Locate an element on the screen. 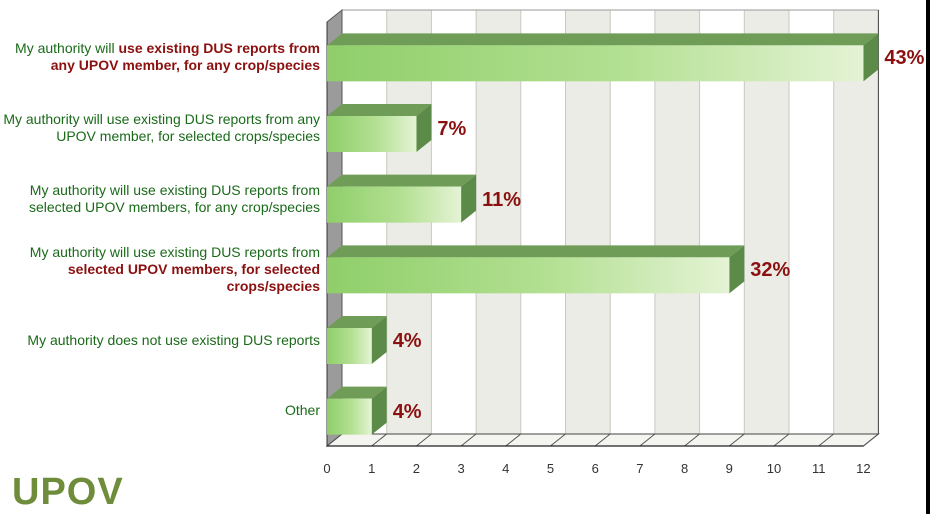 Image resolution: width=930 pixels, height=514 pixels. x-tick-label: 10 is located at coordinates (774, 468).